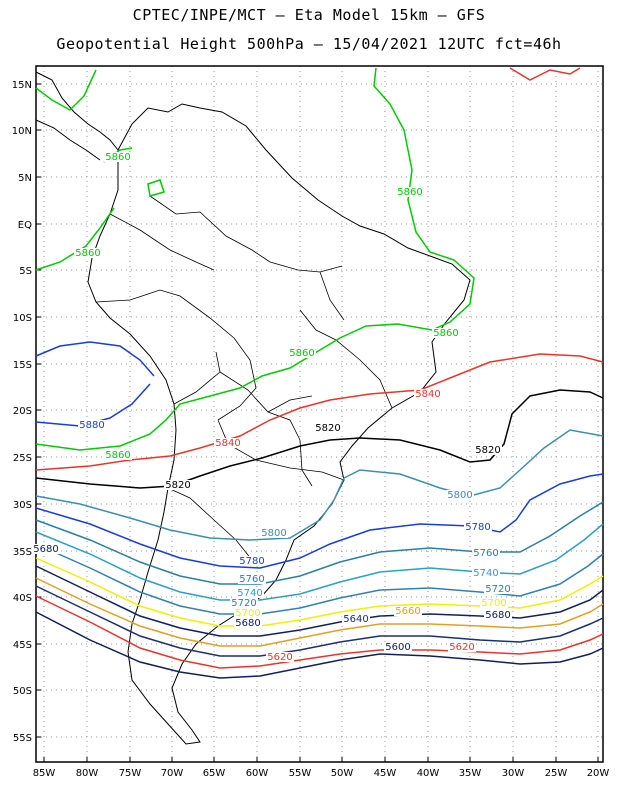 Image resolution: width=618 pixels, height=800 pixels. What do you see at coordinates (22, 458) in the screenshot?
I see `lat-tick-label: 25S` at bounding box center [22, 458].